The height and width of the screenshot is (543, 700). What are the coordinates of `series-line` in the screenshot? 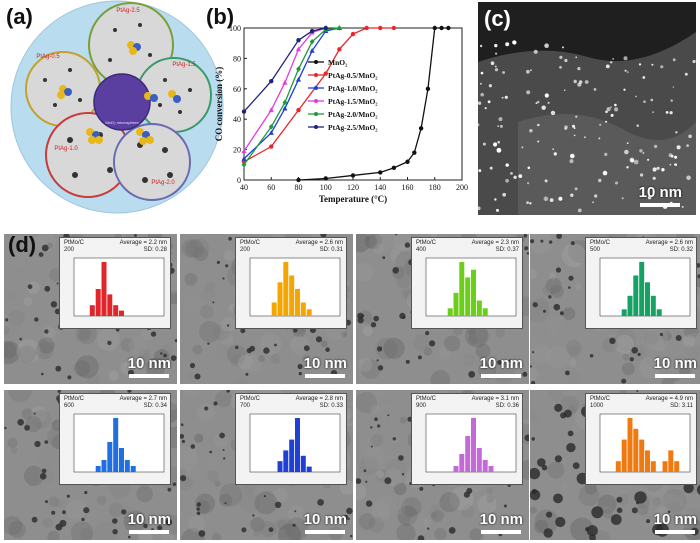 It's located at (284, 89).